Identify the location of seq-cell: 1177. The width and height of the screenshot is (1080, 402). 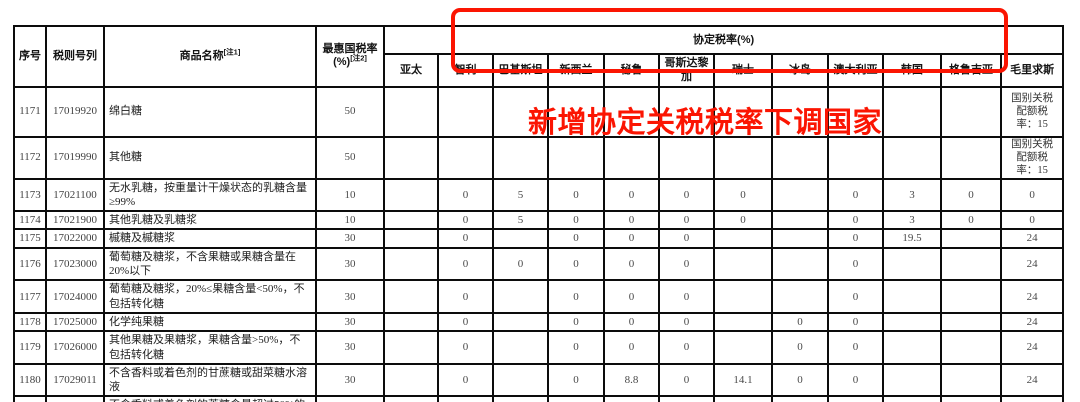
(30, 296).